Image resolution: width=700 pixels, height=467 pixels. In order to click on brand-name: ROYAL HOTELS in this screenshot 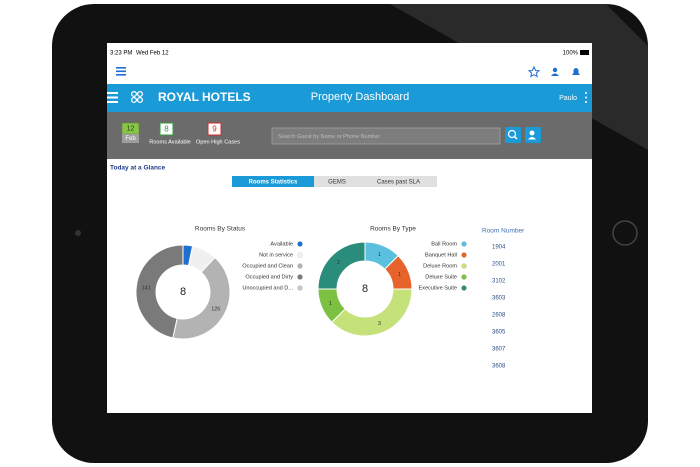, I will do `click(204, 97)`.